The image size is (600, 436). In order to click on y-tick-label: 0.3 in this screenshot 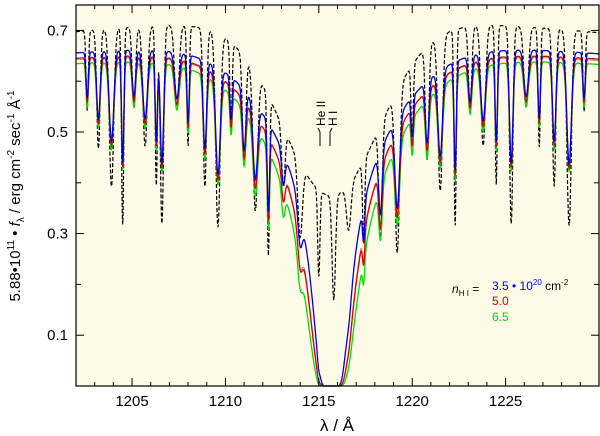, I will do `click(57, 234)`.